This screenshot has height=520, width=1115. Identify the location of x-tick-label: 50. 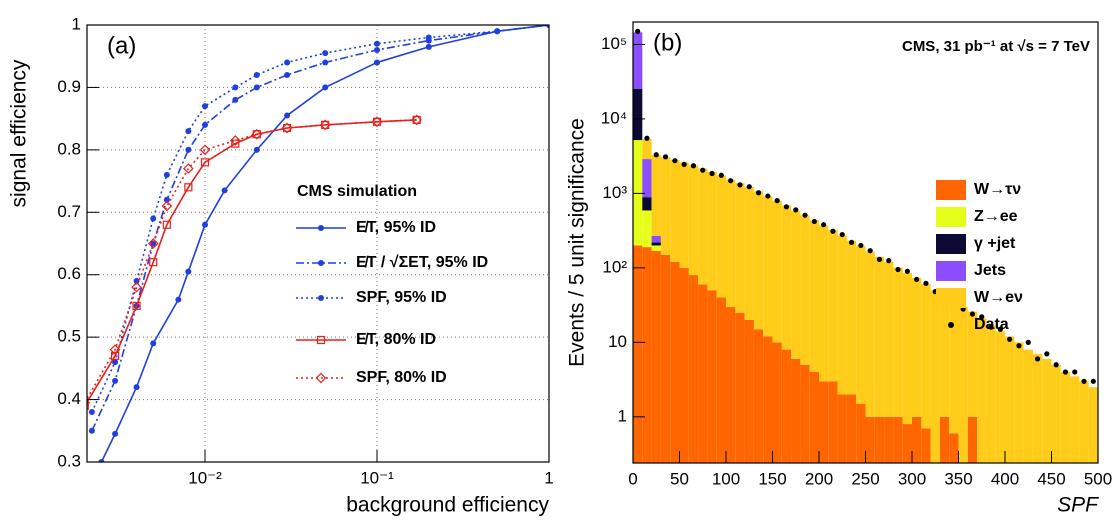
(679, 478).